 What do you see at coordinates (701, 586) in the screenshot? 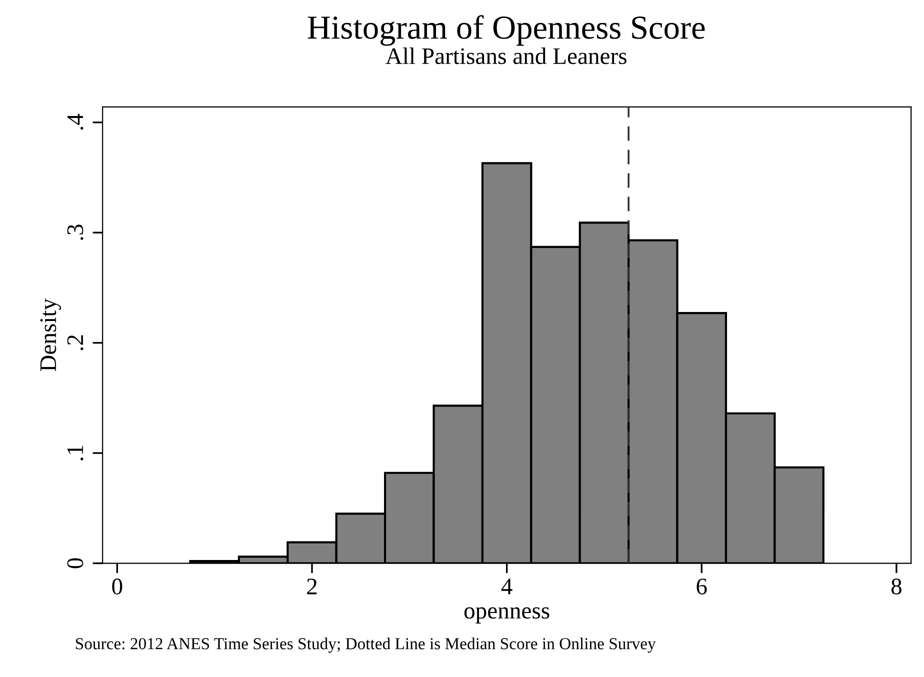
I see `x-tick-label: 6` at bounding box center [701, 586].